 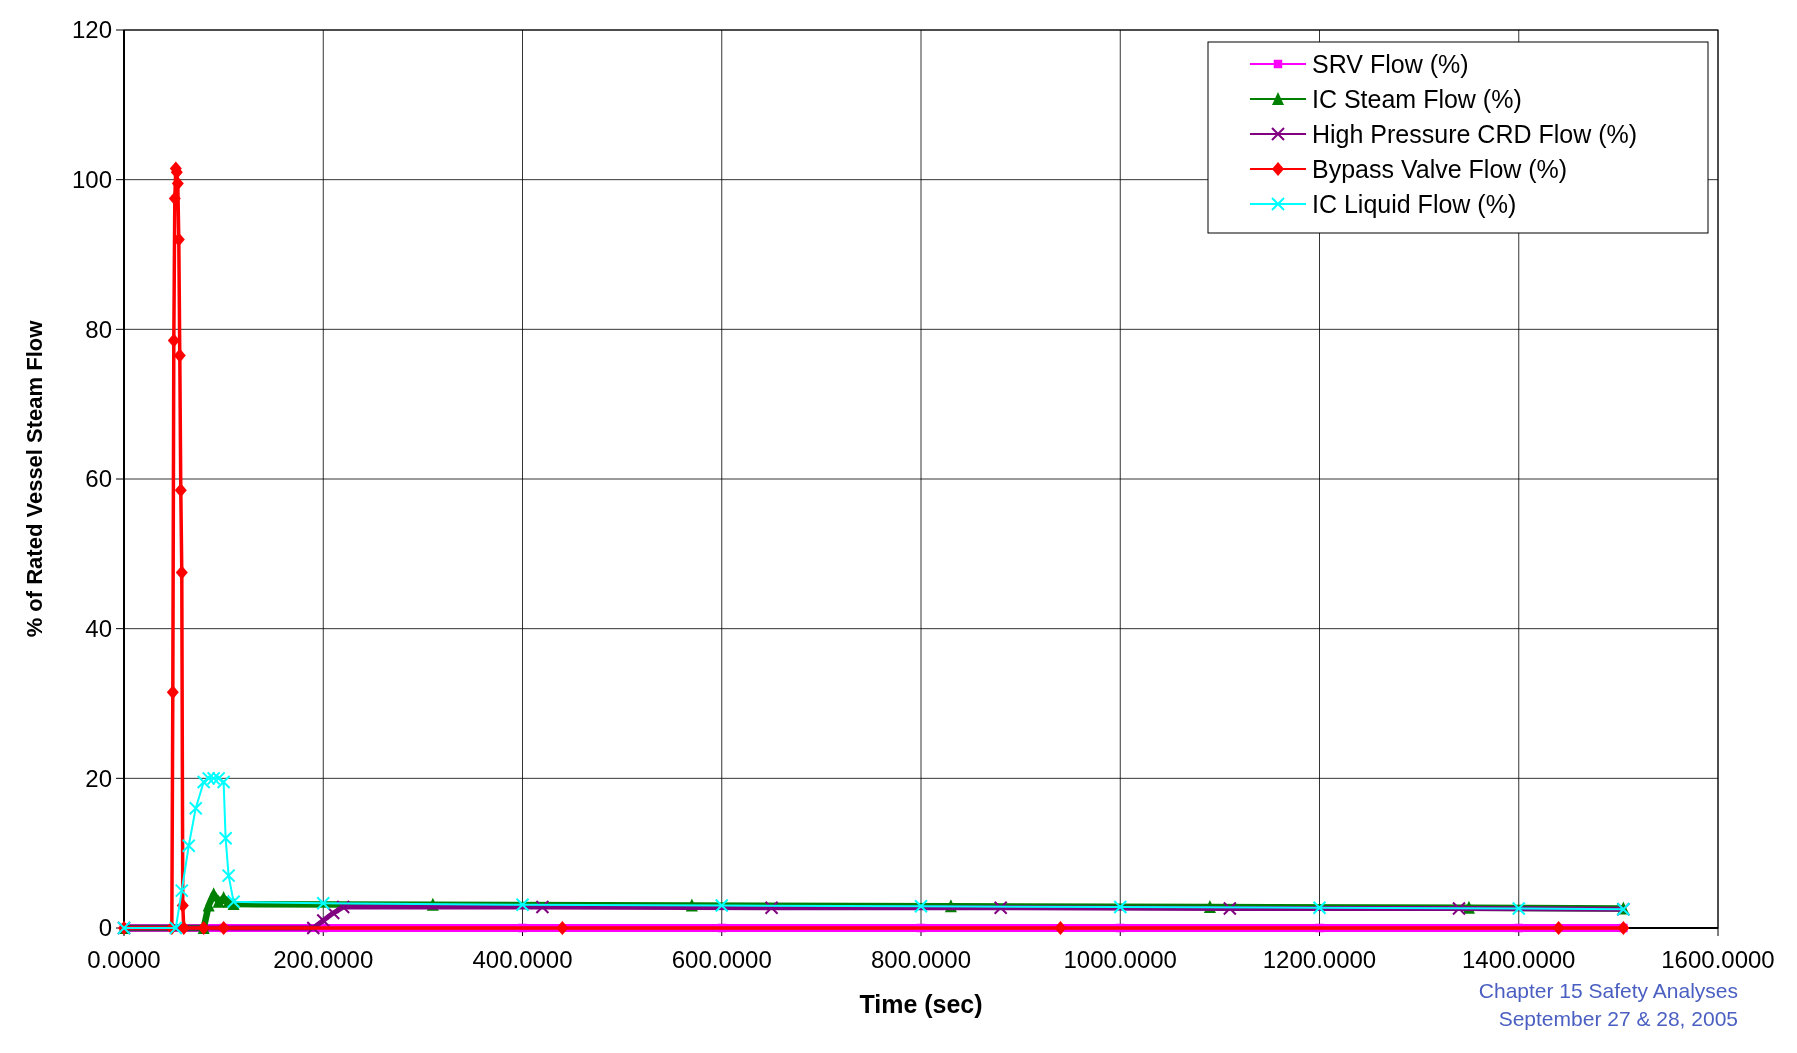 What do you see at coordinates (1440, 168) in the screenshot?
I see `legend-label: Bypass Valve Flow (%)` at bounding box center [1440, 168].